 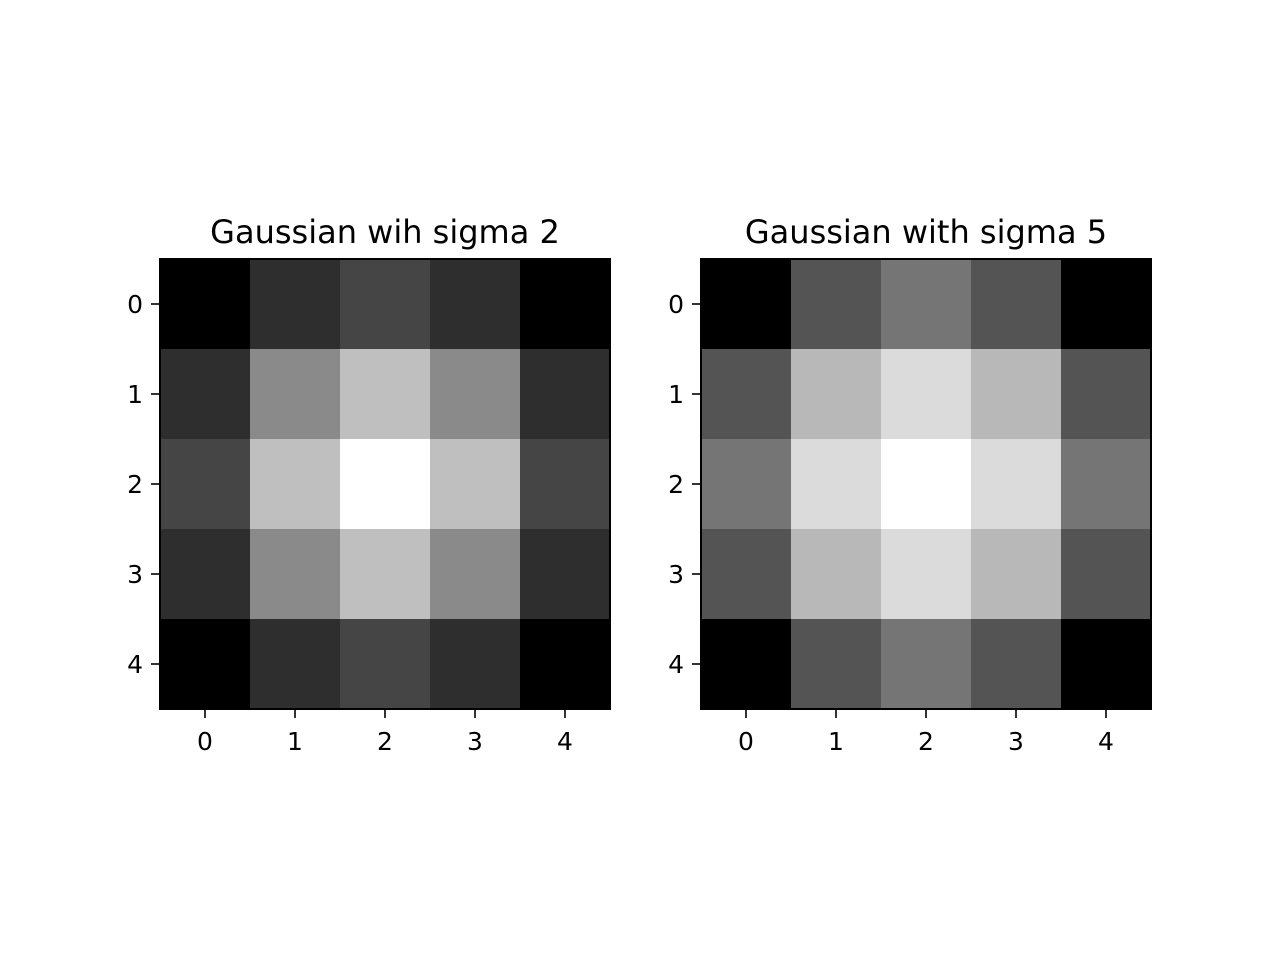 I want to click on left-heatmap-cell-r3-c4, so click(x=565, y=574).